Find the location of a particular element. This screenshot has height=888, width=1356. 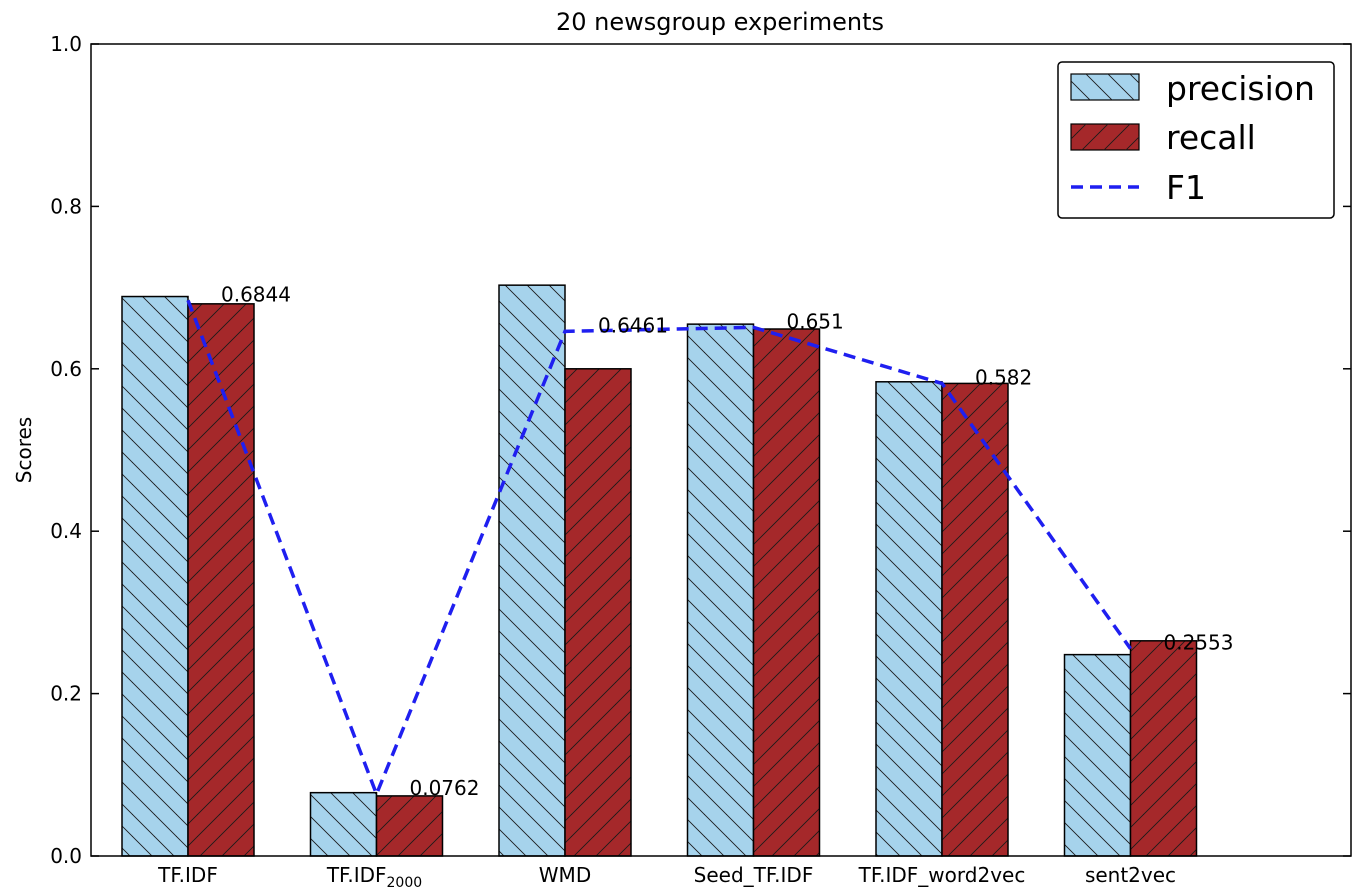

f1-value-label: 0.2553 is located at coordinates (1199, 643).